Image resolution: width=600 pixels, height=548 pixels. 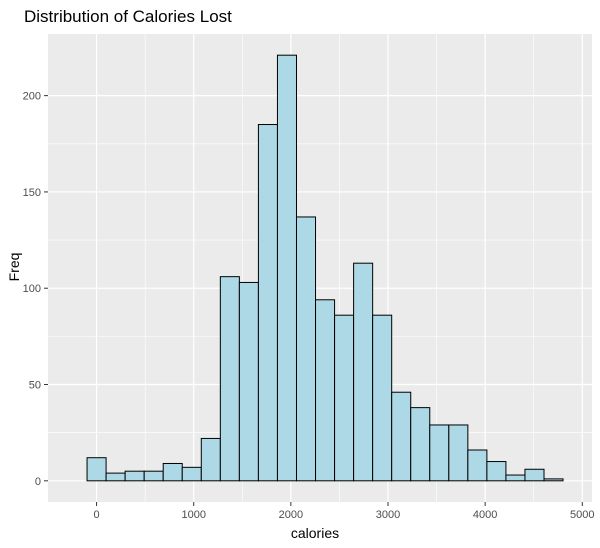 I want to click on x-tick-label: 0, so click(x=97, y=515).